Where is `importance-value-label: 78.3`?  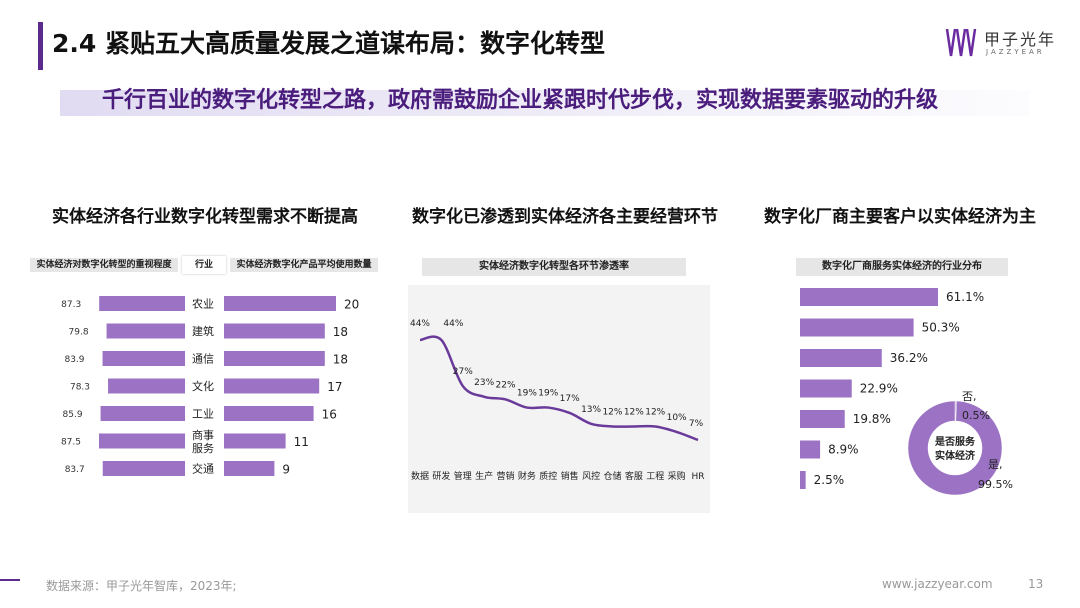
importance-value-label: 78.3 is located at coordinates (80, 388).